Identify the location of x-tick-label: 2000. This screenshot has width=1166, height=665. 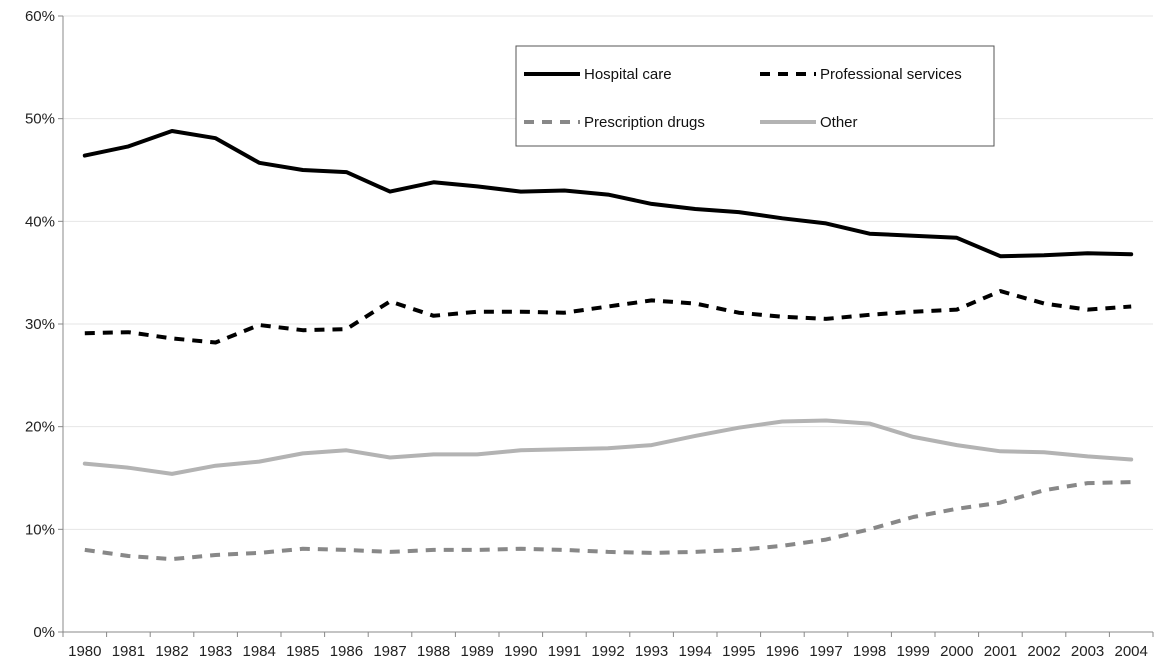
(956, 651).